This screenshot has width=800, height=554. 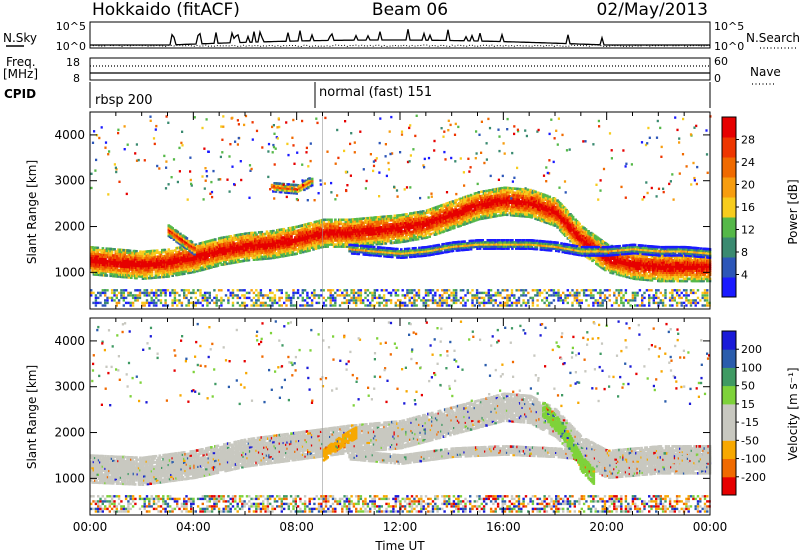 I want to click on freq-tick-top: 18, so click(x=73, y=62).